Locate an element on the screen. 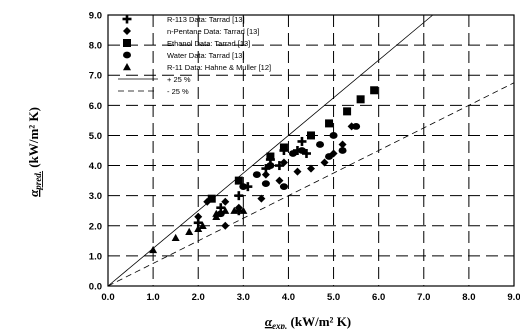 This screenshot has height=329, width=520. legend-label: R-113 Data: Tarrad [13] is located at coordinates (206, 19).